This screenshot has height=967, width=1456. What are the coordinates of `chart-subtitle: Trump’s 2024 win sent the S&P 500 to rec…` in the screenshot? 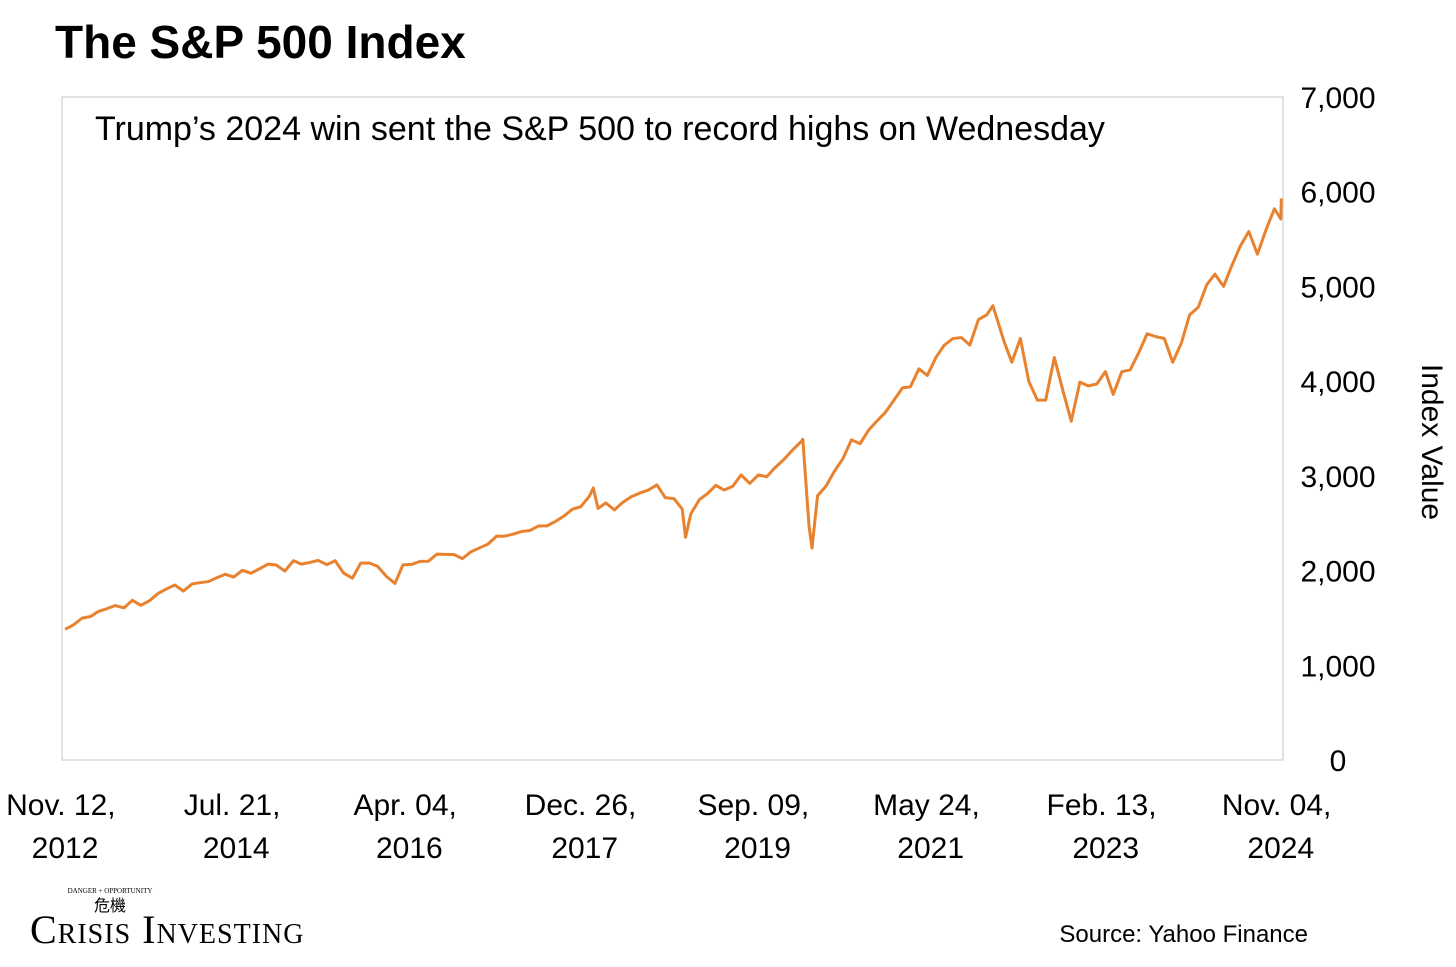 It's located at (600, 129).